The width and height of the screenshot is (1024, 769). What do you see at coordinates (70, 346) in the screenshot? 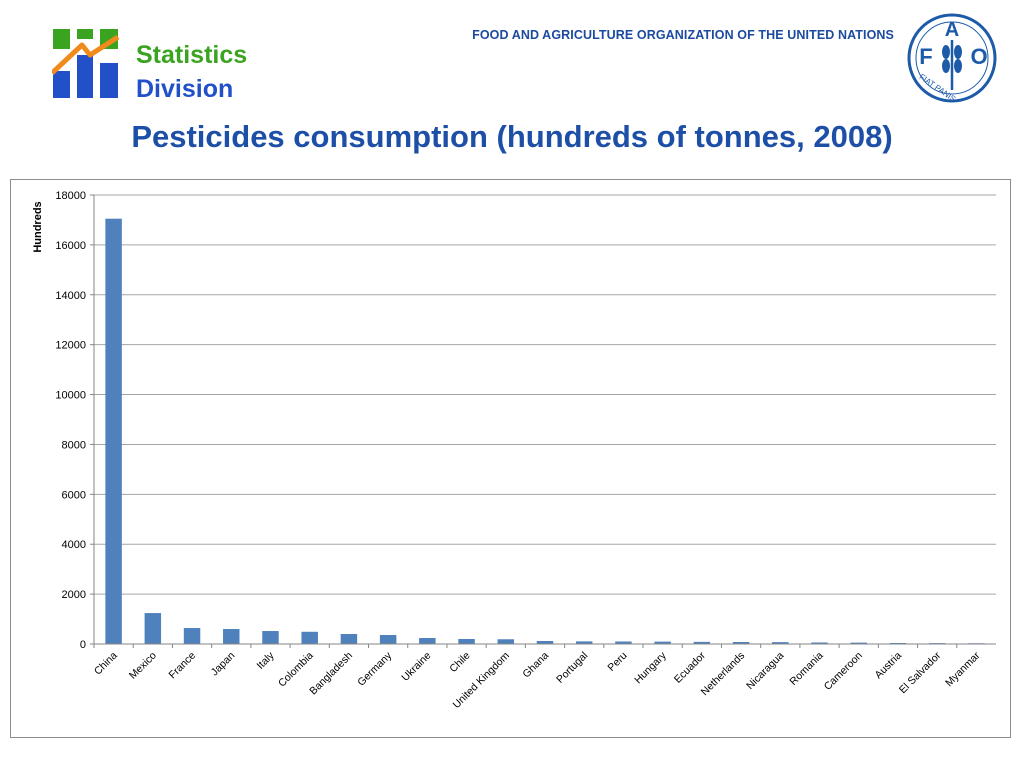
I see `y-tick-label: 12000` at bounding box center [70, 346].